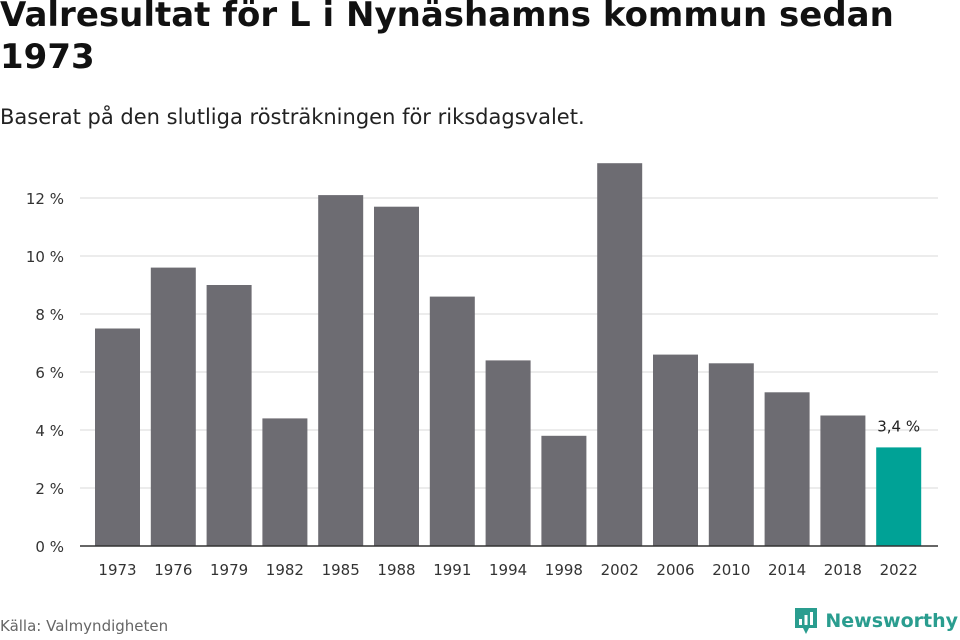  I want to click on y-tick-label: 6 %, so click(49, 373).